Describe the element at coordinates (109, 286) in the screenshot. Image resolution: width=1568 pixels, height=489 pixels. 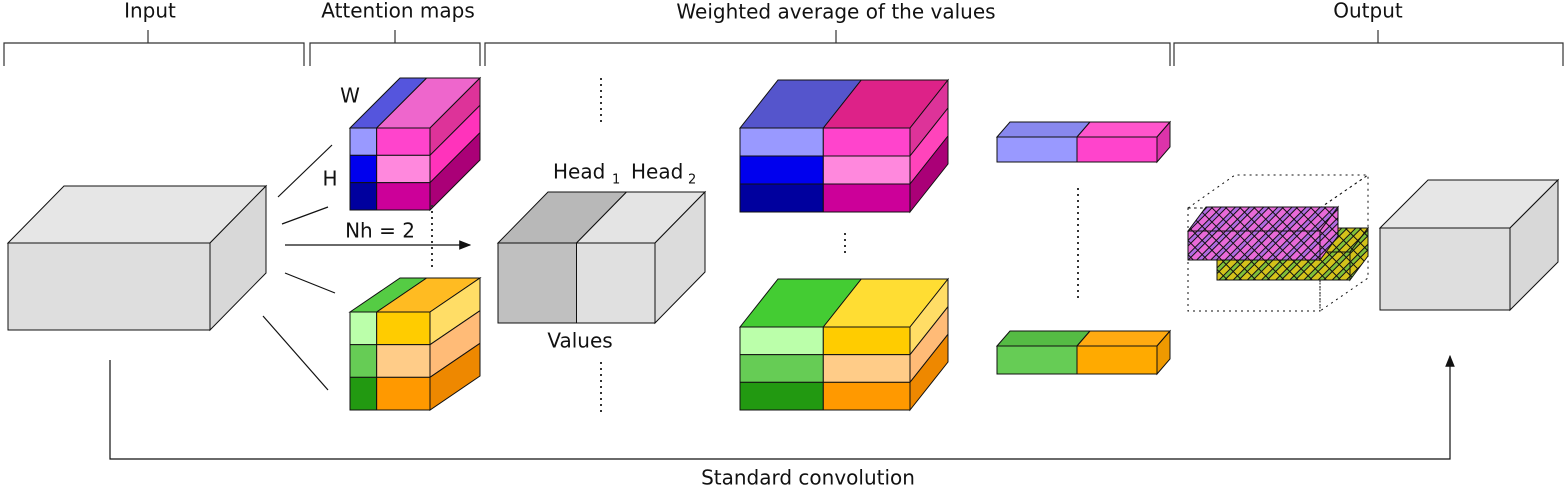
I see `input-box-front` at that location.